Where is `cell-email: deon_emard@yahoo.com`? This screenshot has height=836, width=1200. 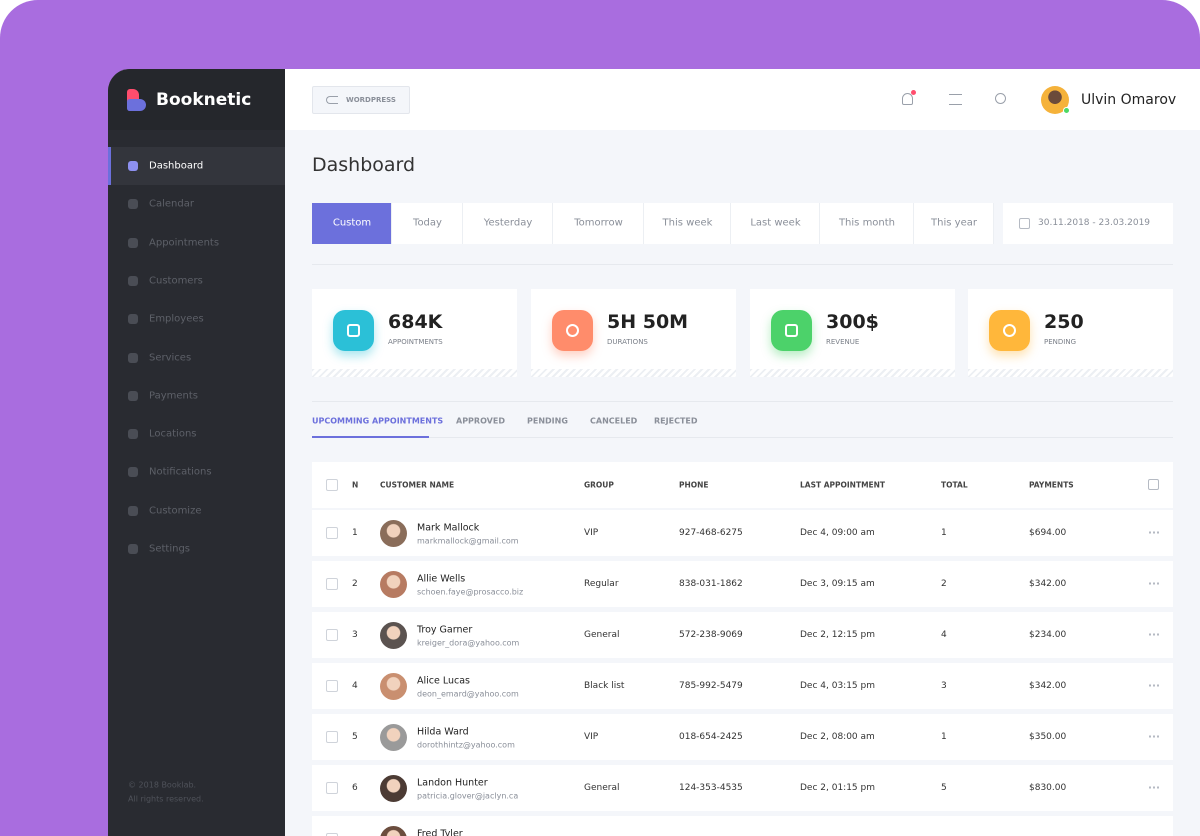
cell-email: deon_emard@yahoo.com is located at coordinates (468, 694).